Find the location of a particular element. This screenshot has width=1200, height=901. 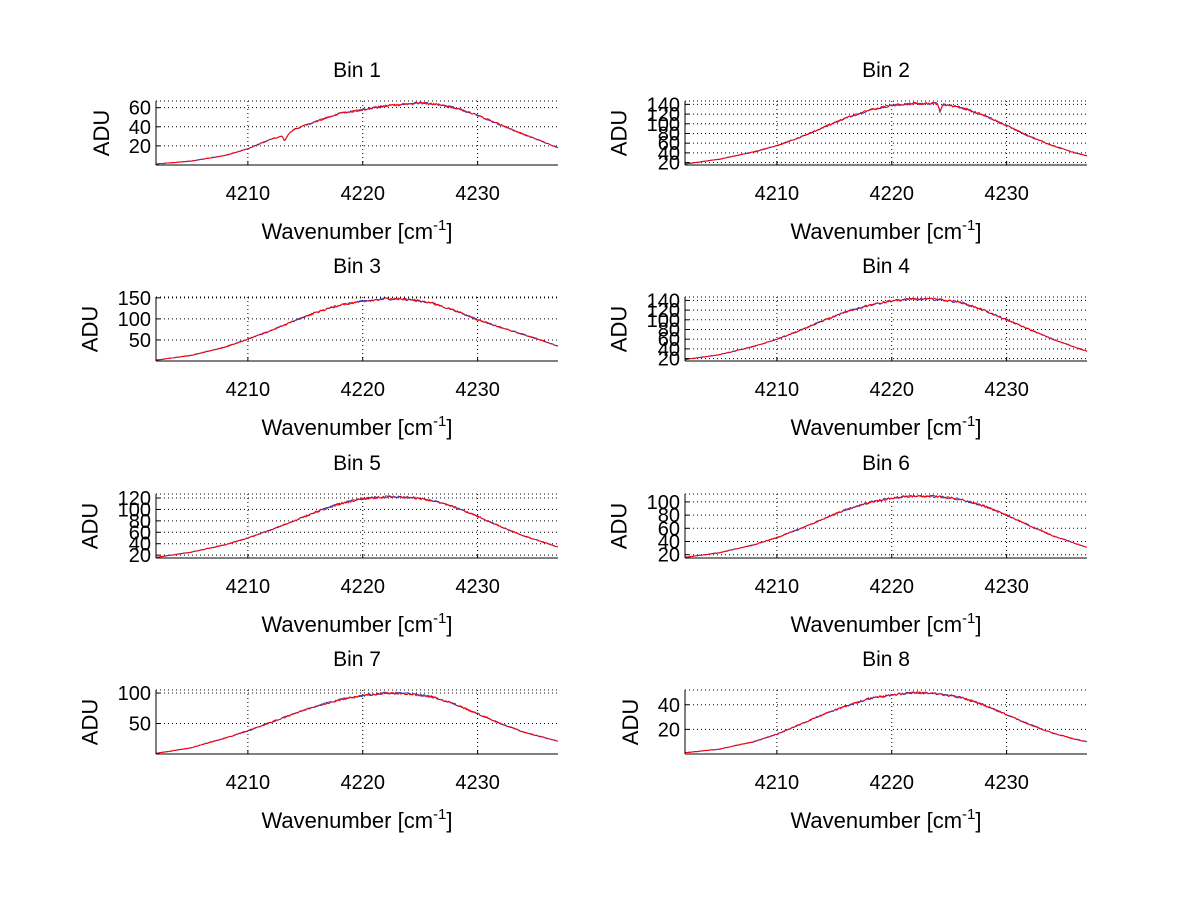

subplot-title: Bin 6 is located at coordinates (886, 463).